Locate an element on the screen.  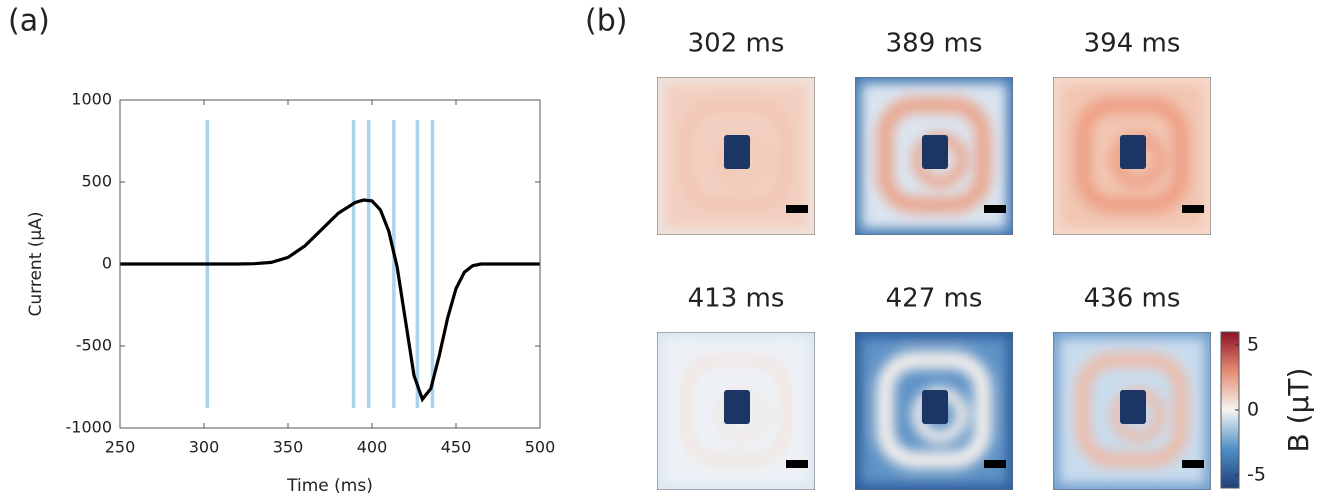
y-axis-label: Current (μA) is located at coordinates (36, 264).